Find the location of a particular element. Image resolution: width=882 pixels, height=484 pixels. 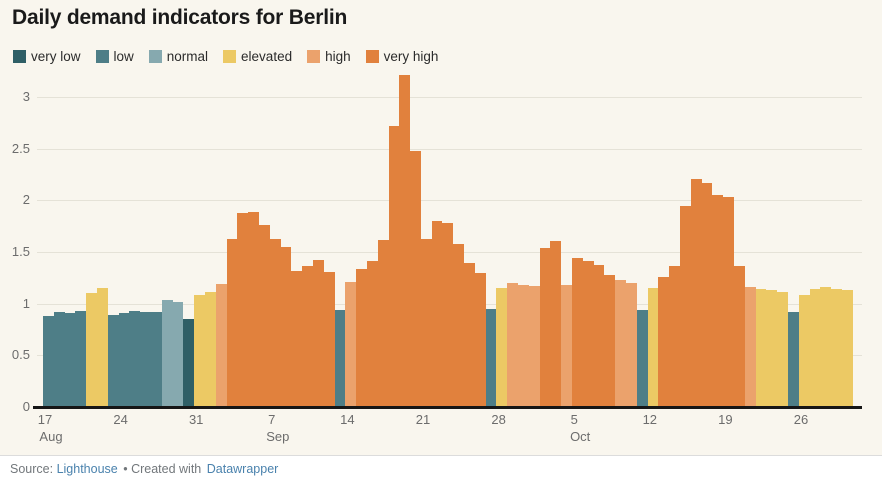

legend-label: high is located at coordinates (338, 56).